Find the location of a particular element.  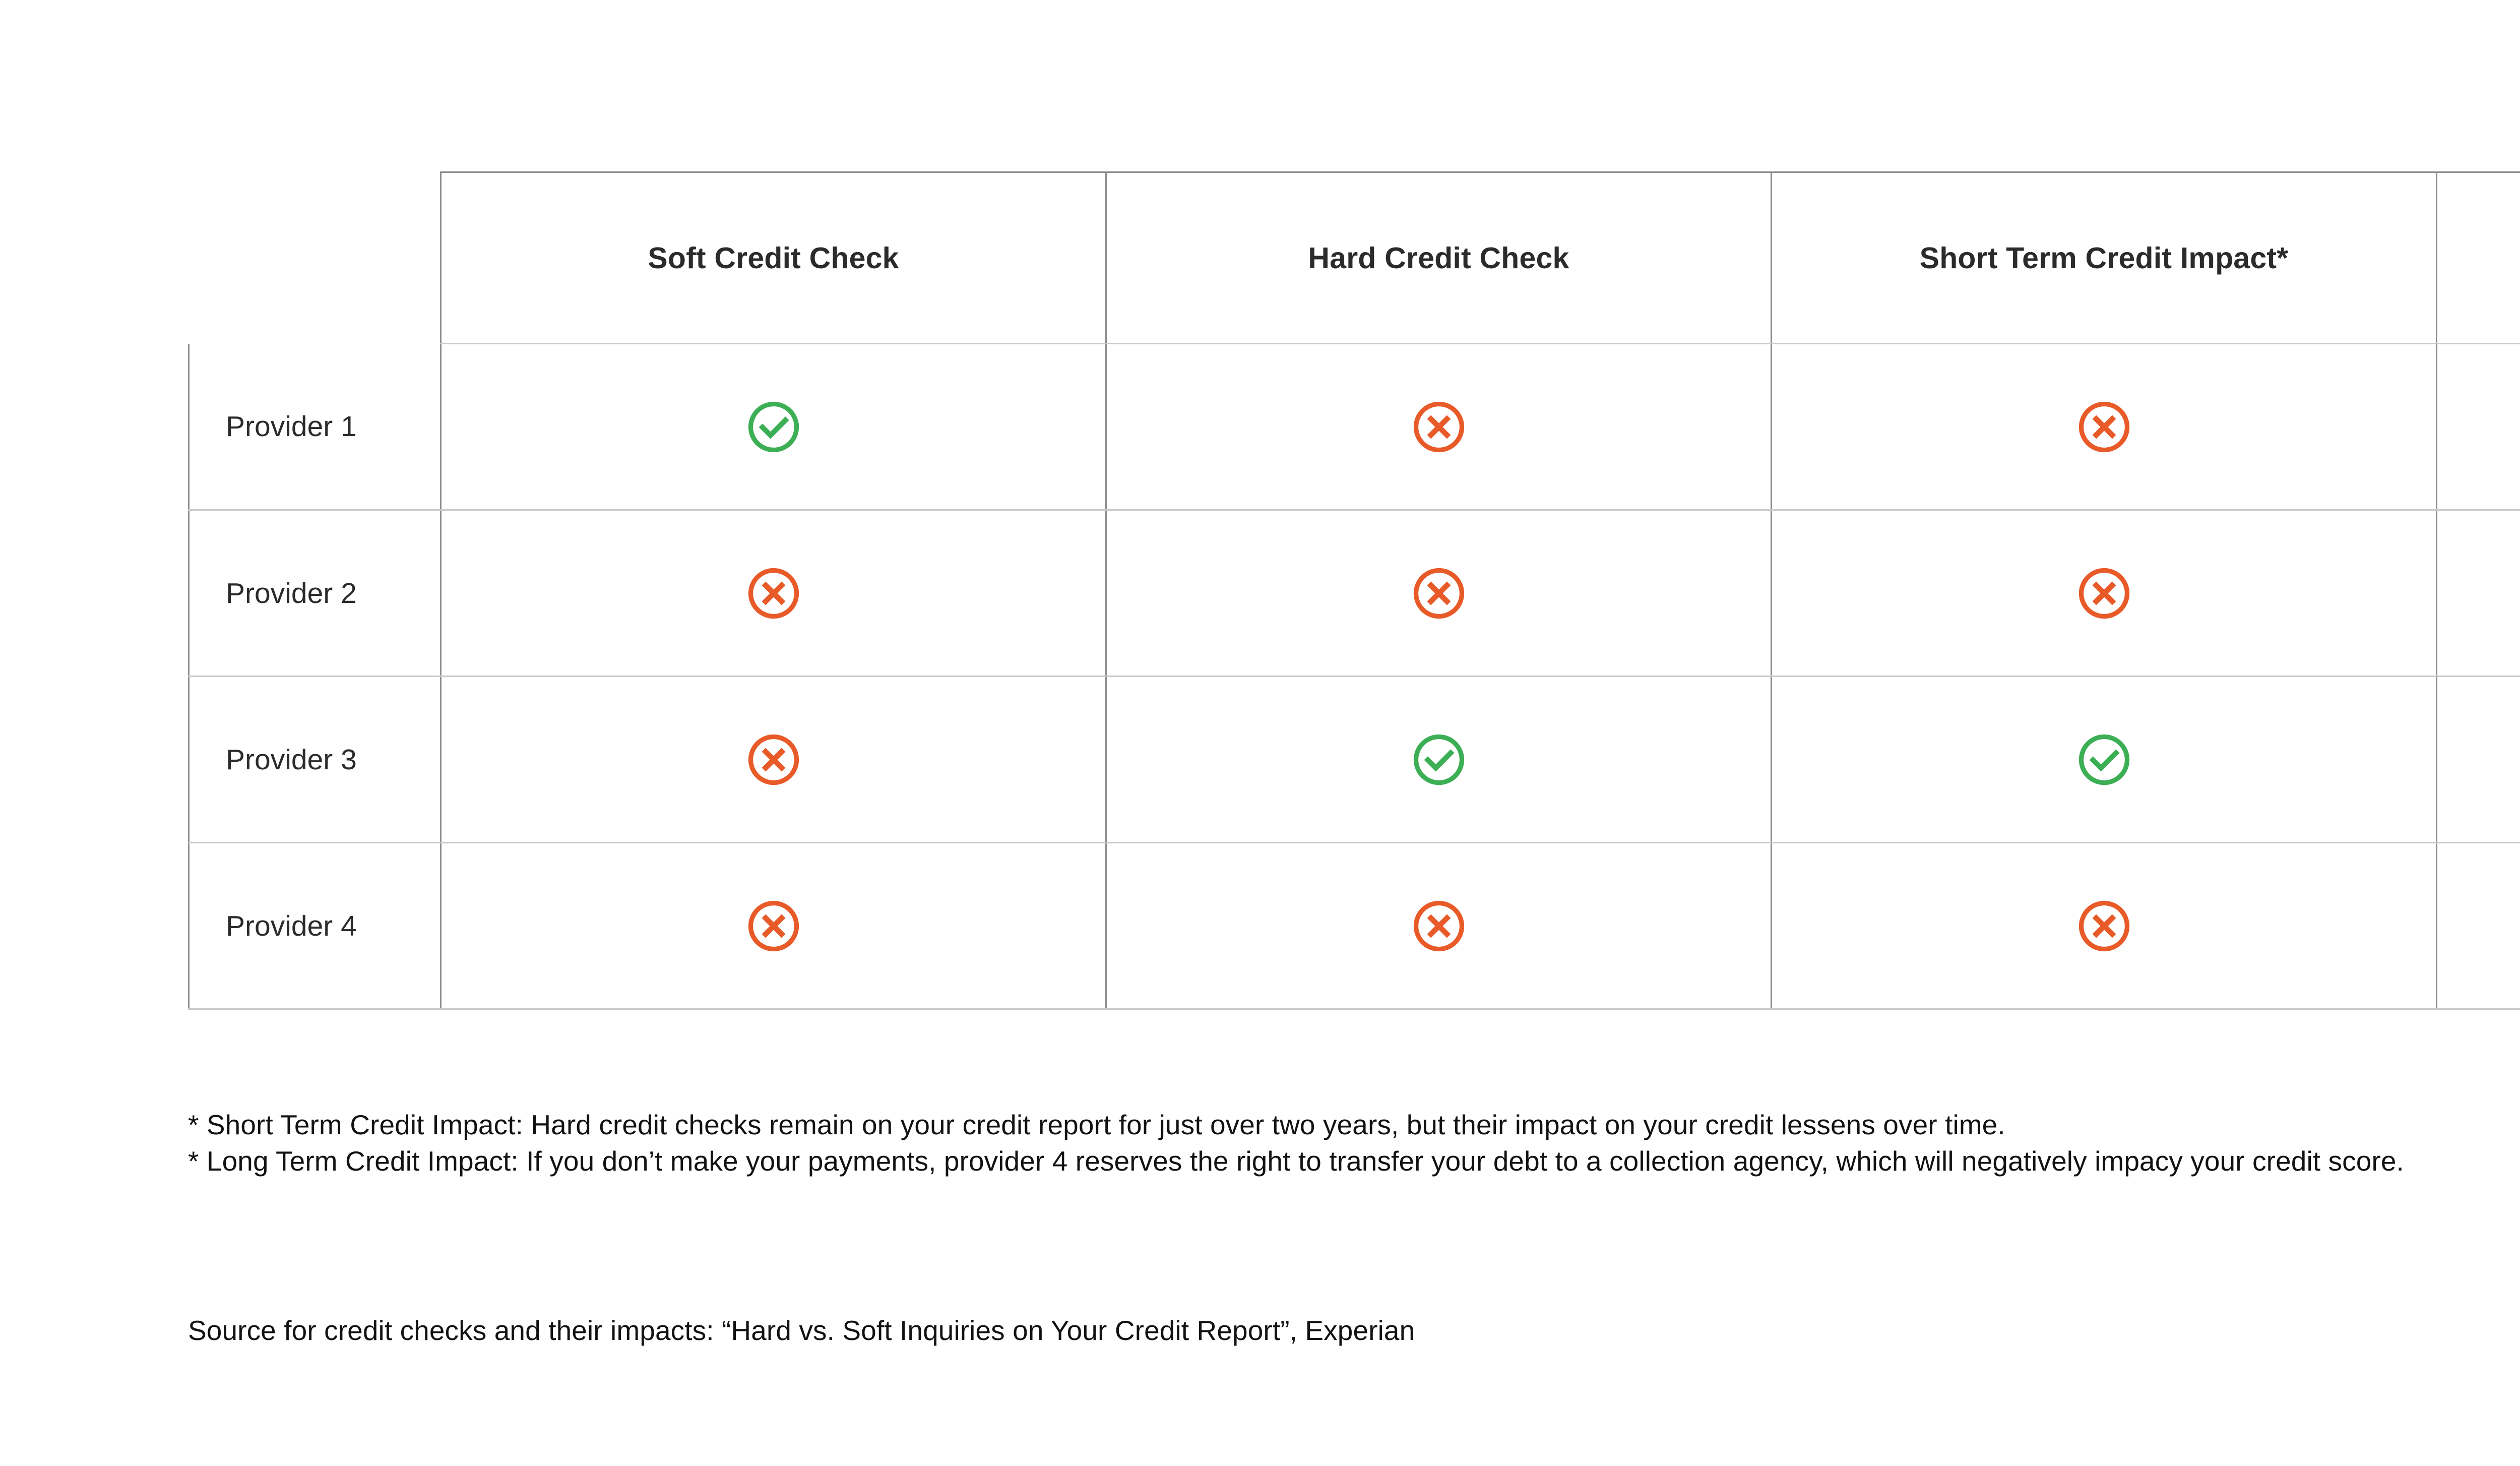

cell-provider-2-short-term-credit-impact is located at coordinates (2104, 593).